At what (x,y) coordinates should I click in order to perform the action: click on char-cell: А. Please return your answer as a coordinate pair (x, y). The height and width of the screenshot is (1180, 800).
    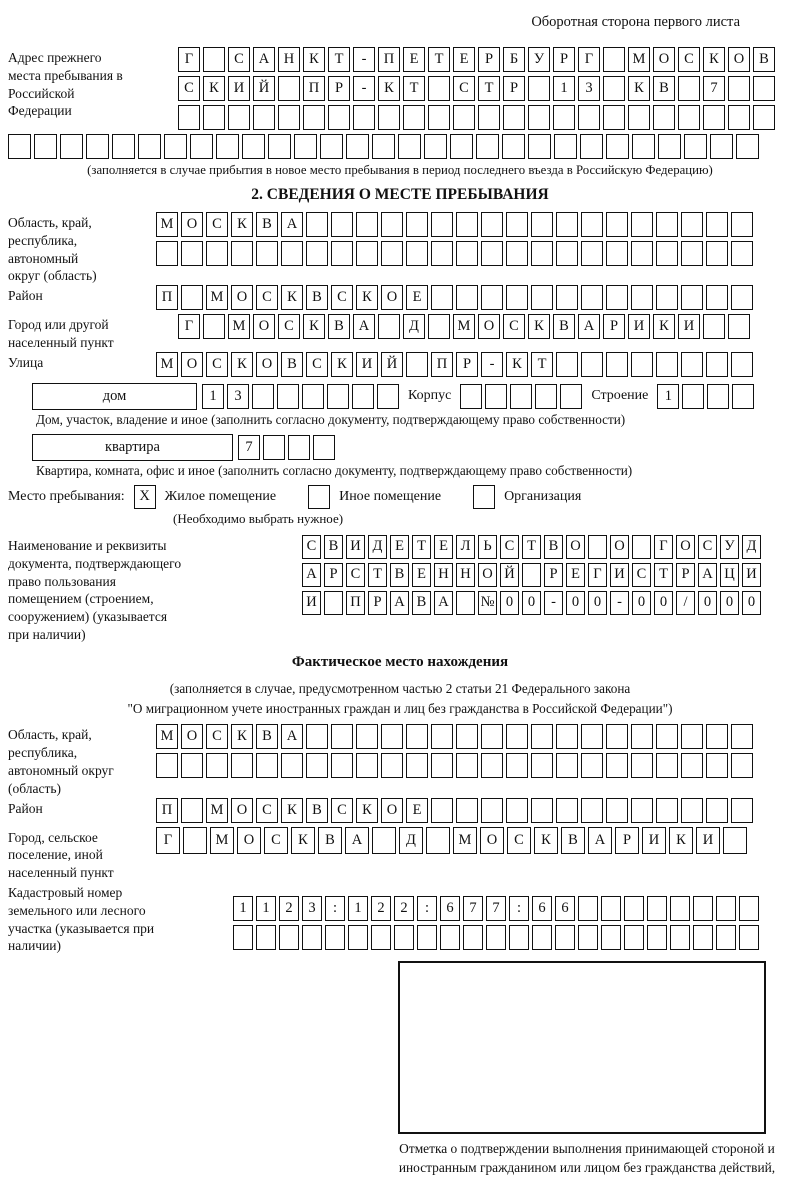
    Looking at the image, I should click on (600, 840).